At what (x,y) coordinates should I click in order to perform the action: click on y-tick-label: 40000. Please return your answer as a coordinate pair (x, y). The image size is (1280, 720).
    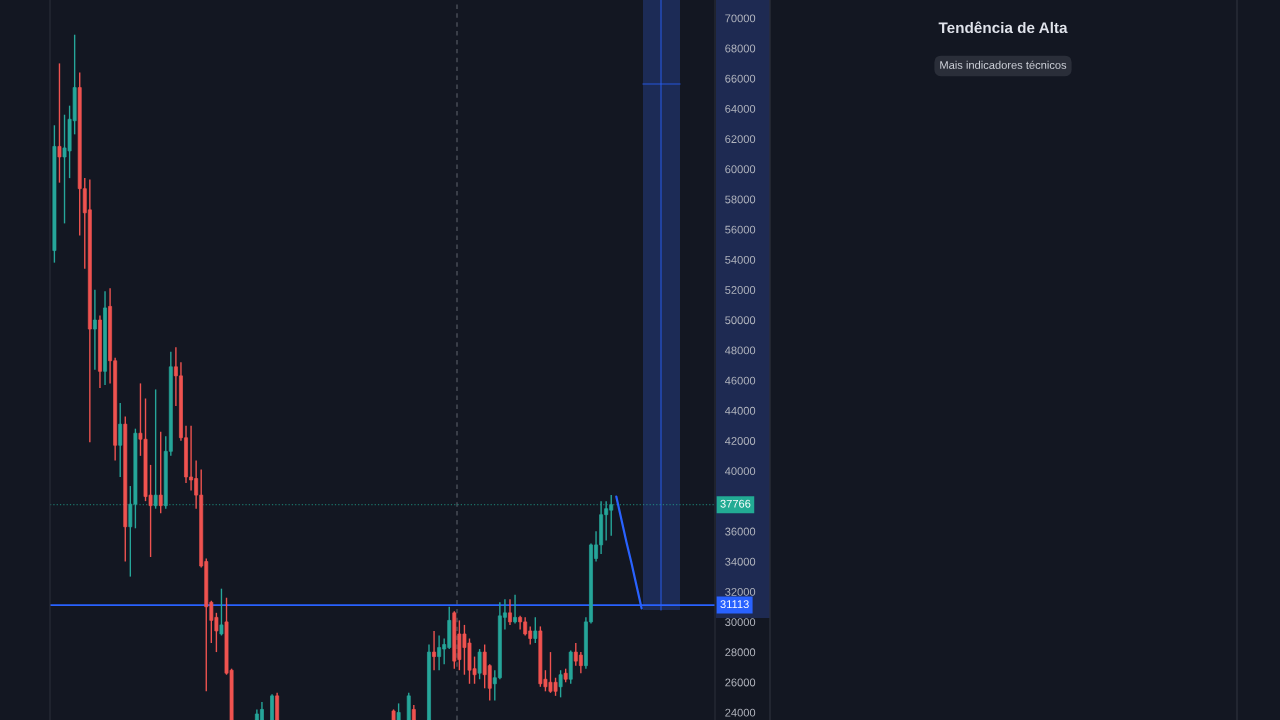
    Looking at the image, I should click on (740, 471).